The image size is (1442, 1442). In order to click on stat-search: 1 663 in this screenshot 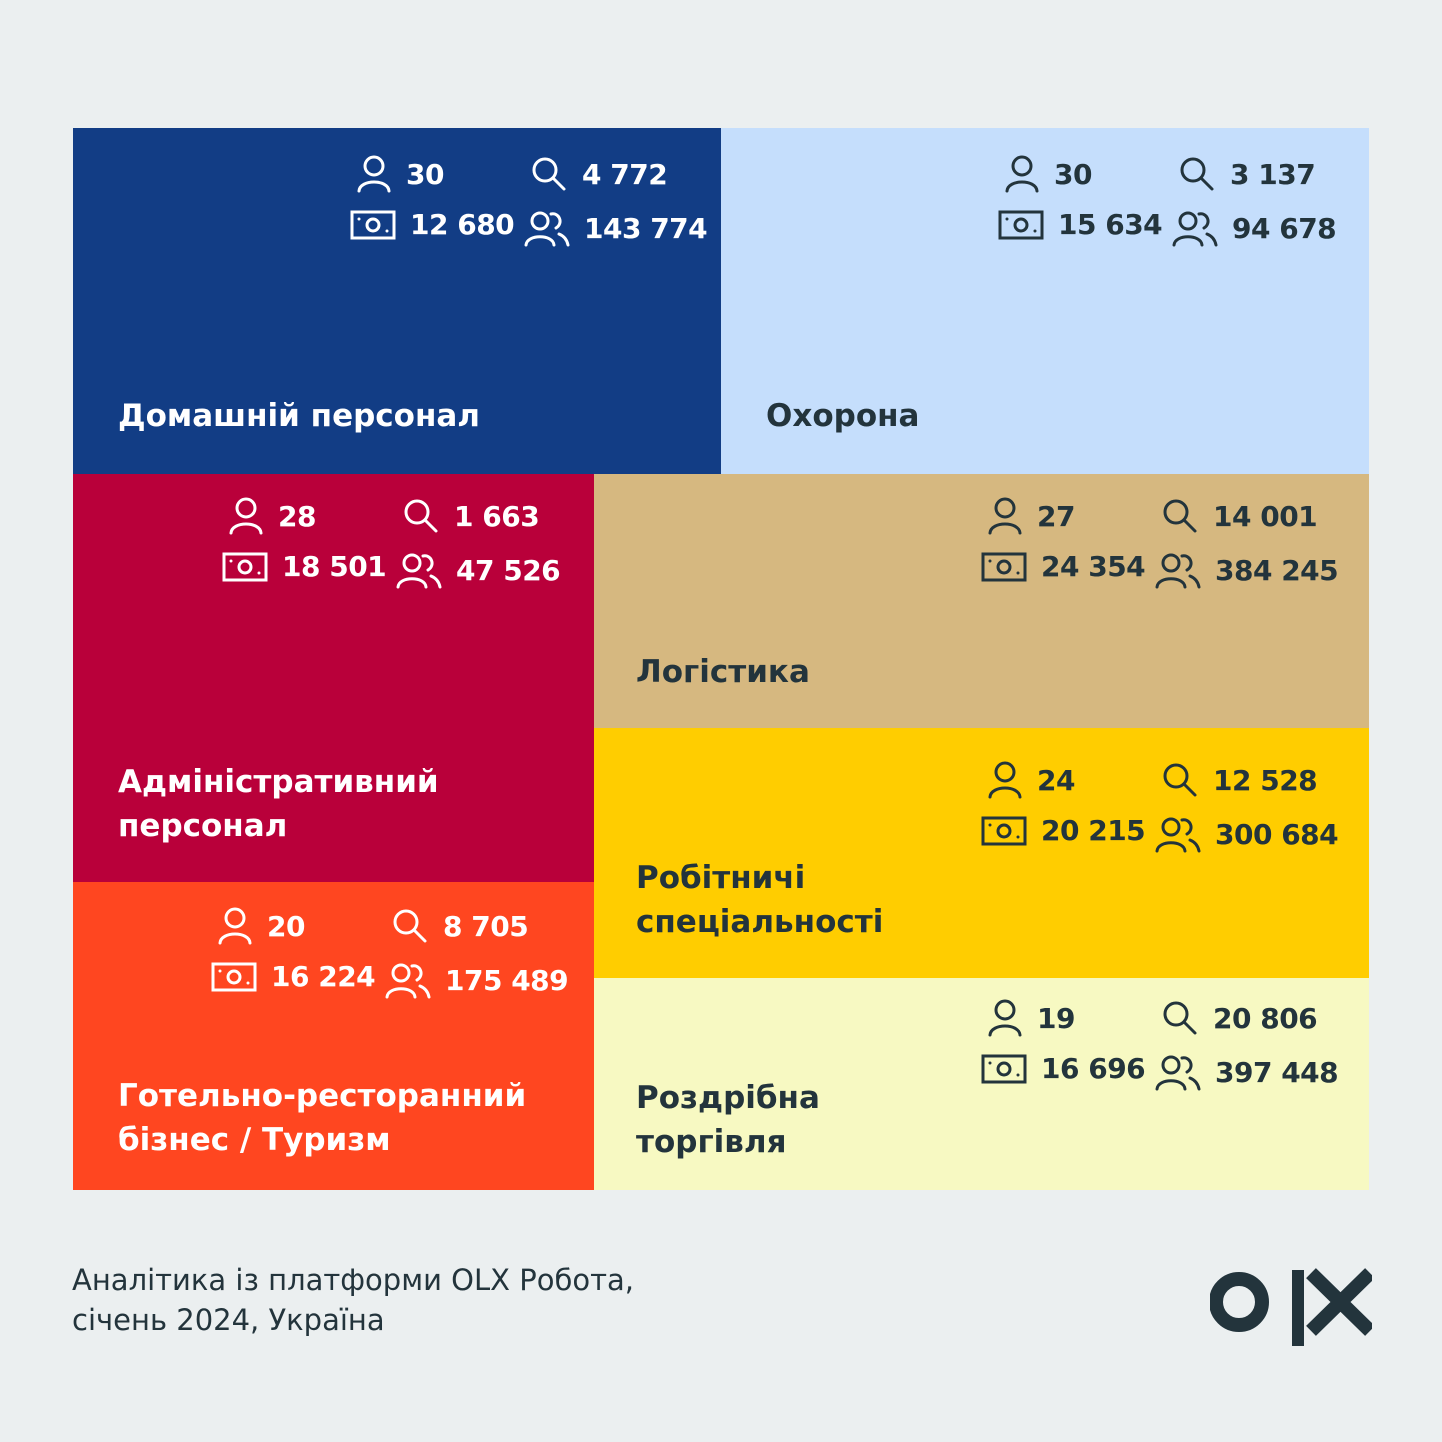, I will do `click(471, 516)`.